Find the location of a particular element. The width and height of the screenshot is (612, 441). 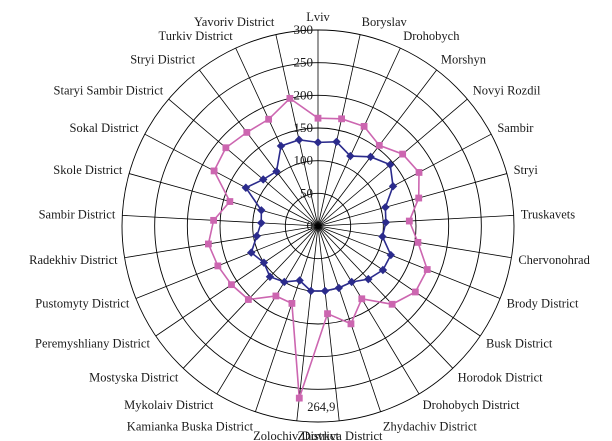

radial-tick-labels: 0 50 100 150 200 250 300 is located at coordinates (304, 127).